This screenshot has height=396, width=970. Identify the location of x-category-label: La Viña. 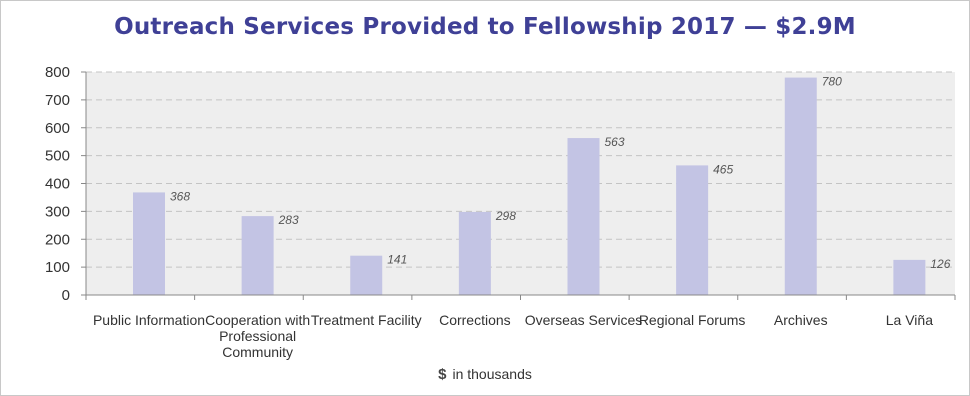
(909, 320).